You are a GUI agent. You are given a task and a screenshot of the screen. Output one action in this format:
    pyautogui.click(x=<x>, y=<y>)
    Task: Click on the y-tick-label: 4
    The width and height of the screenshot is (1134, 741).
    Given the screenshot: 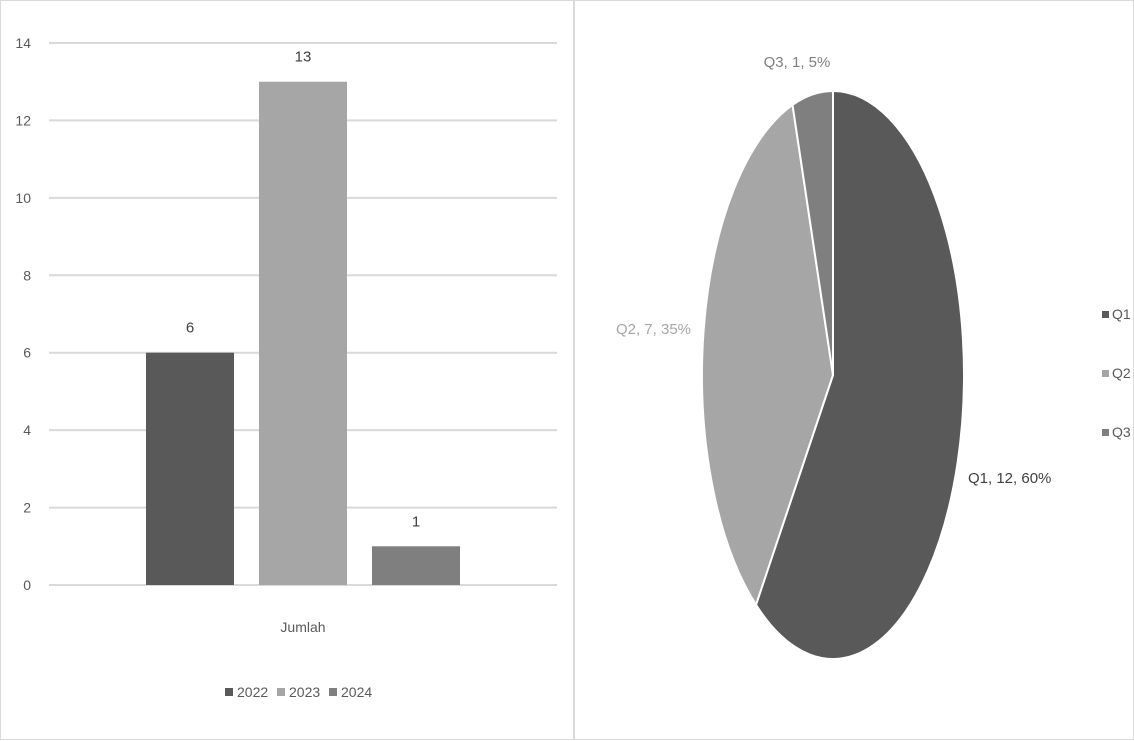 What is the action you would take?
    pyautogui.click(x=27, y=430)
    